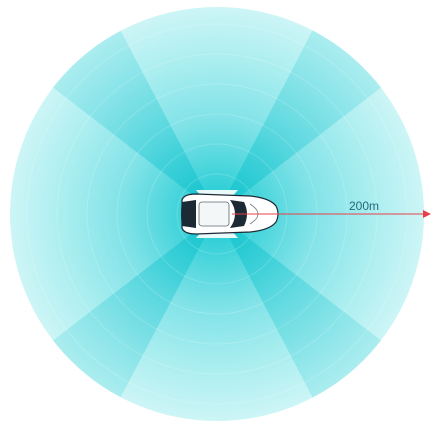 Image resolution: width=435 pixels, height=429 pixels. What do you see at coordinates (427, 214) in the screenshot?
I see `arrow-right-icon` at bounding box center [427, 214].